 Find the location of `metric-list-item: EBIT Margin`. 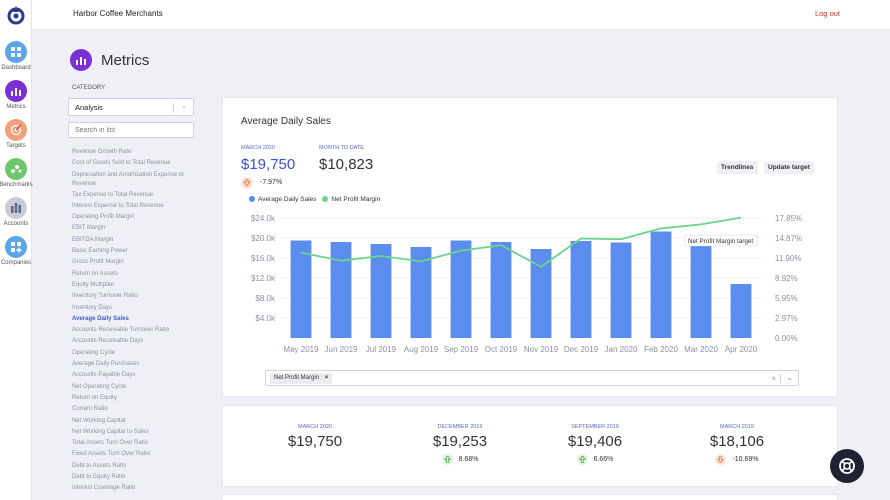

metric-list-item: EBIT Margin is located at coordinates (89, 228).